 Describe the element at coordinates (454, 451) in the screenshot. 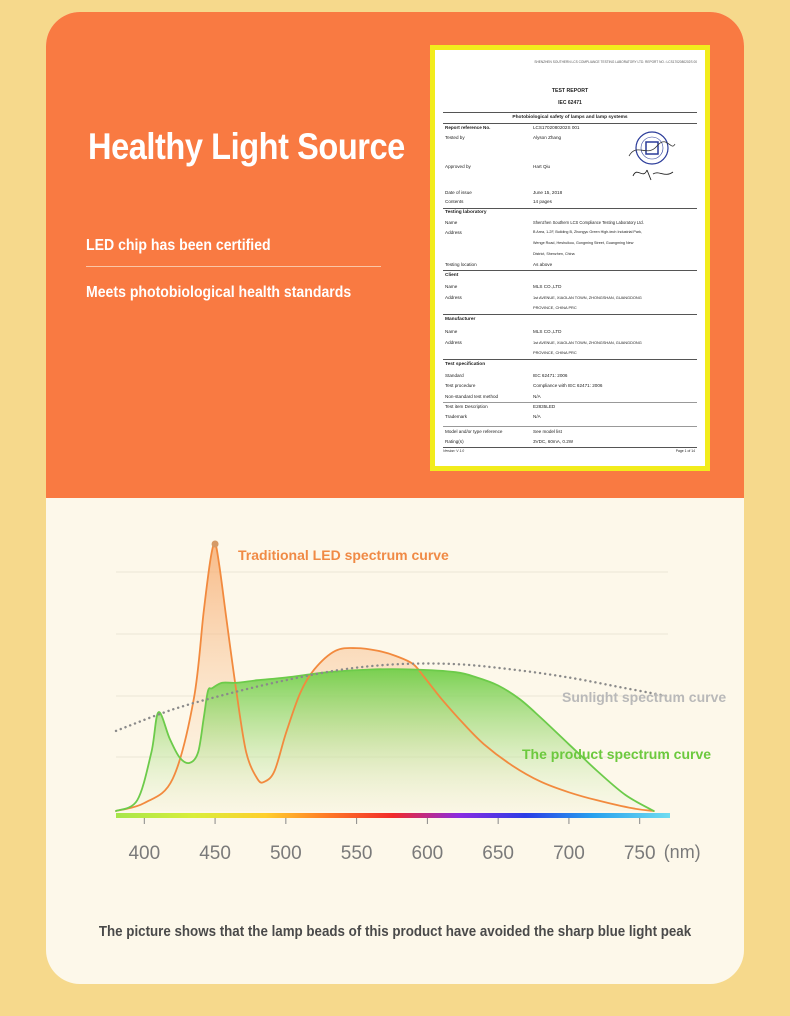

I see `report-version: Version: V 1.0` at that location.